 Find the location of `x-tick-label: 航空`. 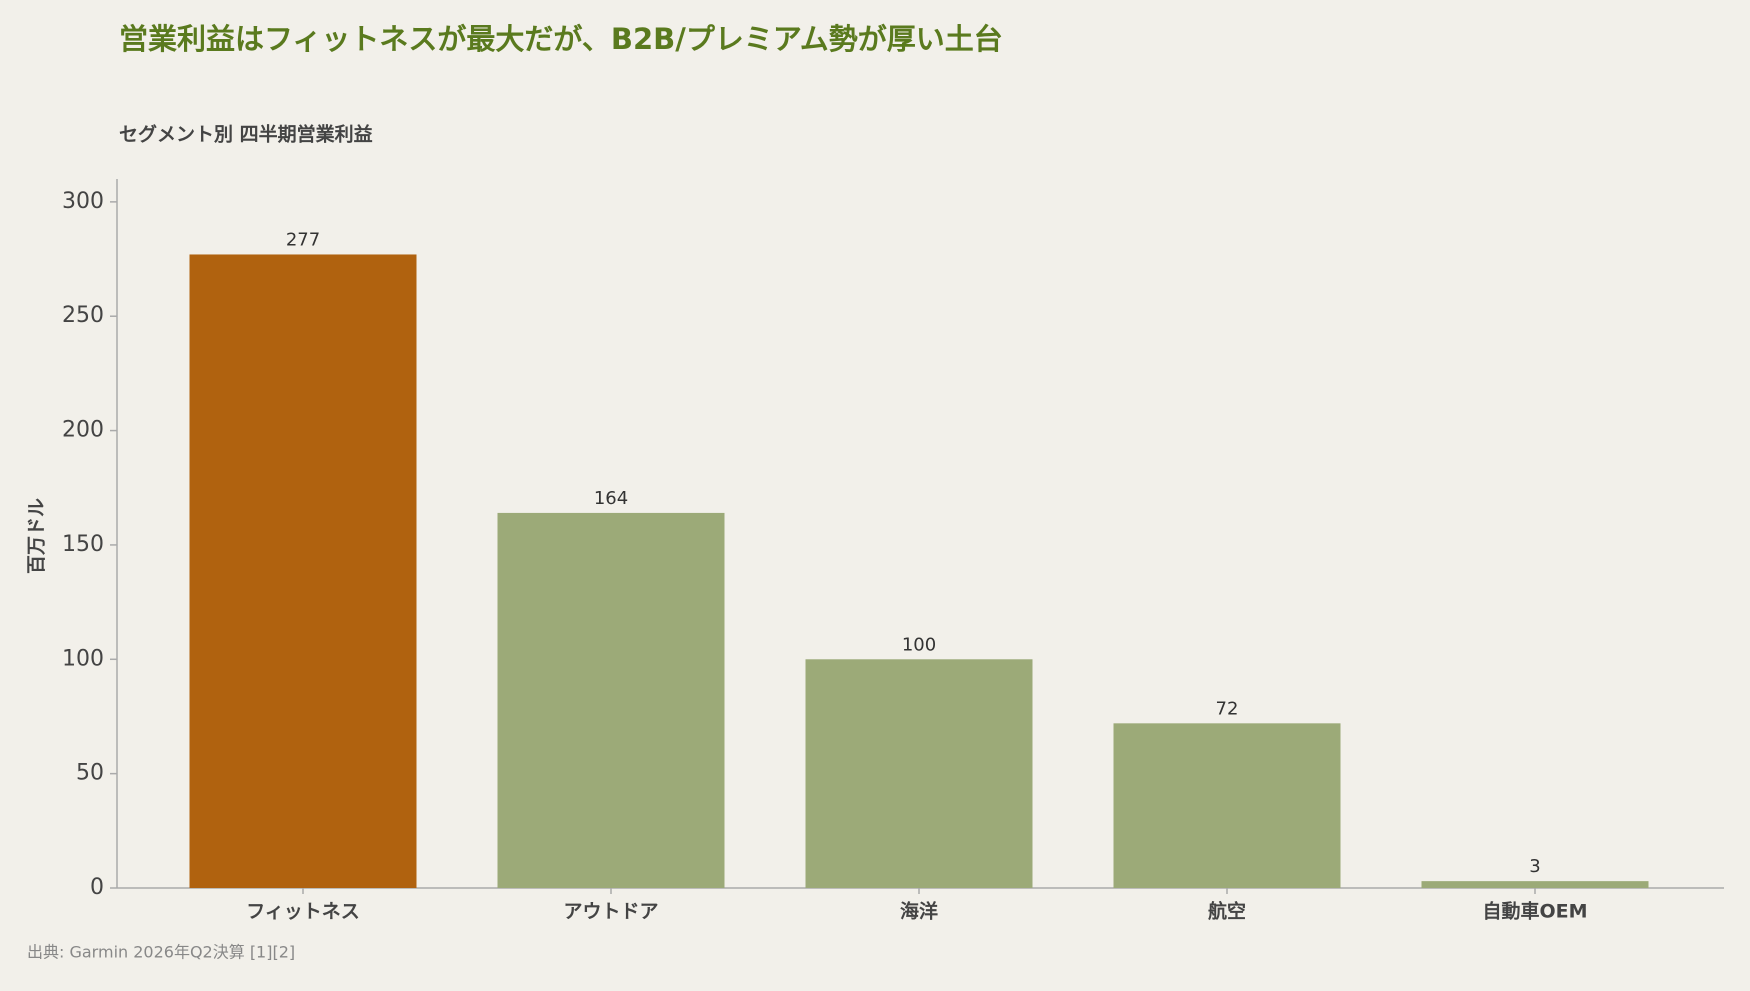

x-tick-label: 航空 is located at coordinates (1227, 911).